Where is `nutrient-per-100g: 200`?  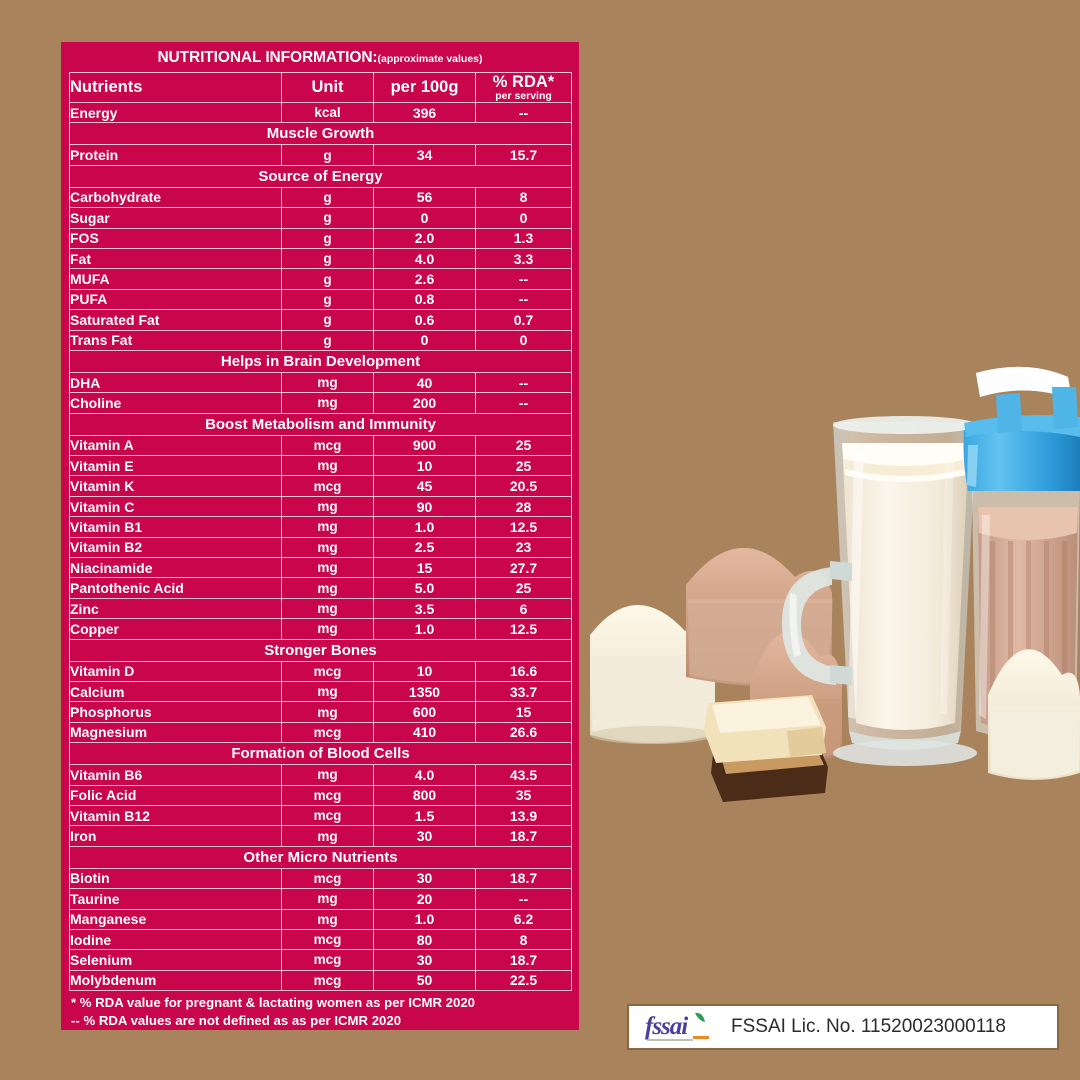 nutrient-per-100g: 200 is located at coordinates (424, 403).